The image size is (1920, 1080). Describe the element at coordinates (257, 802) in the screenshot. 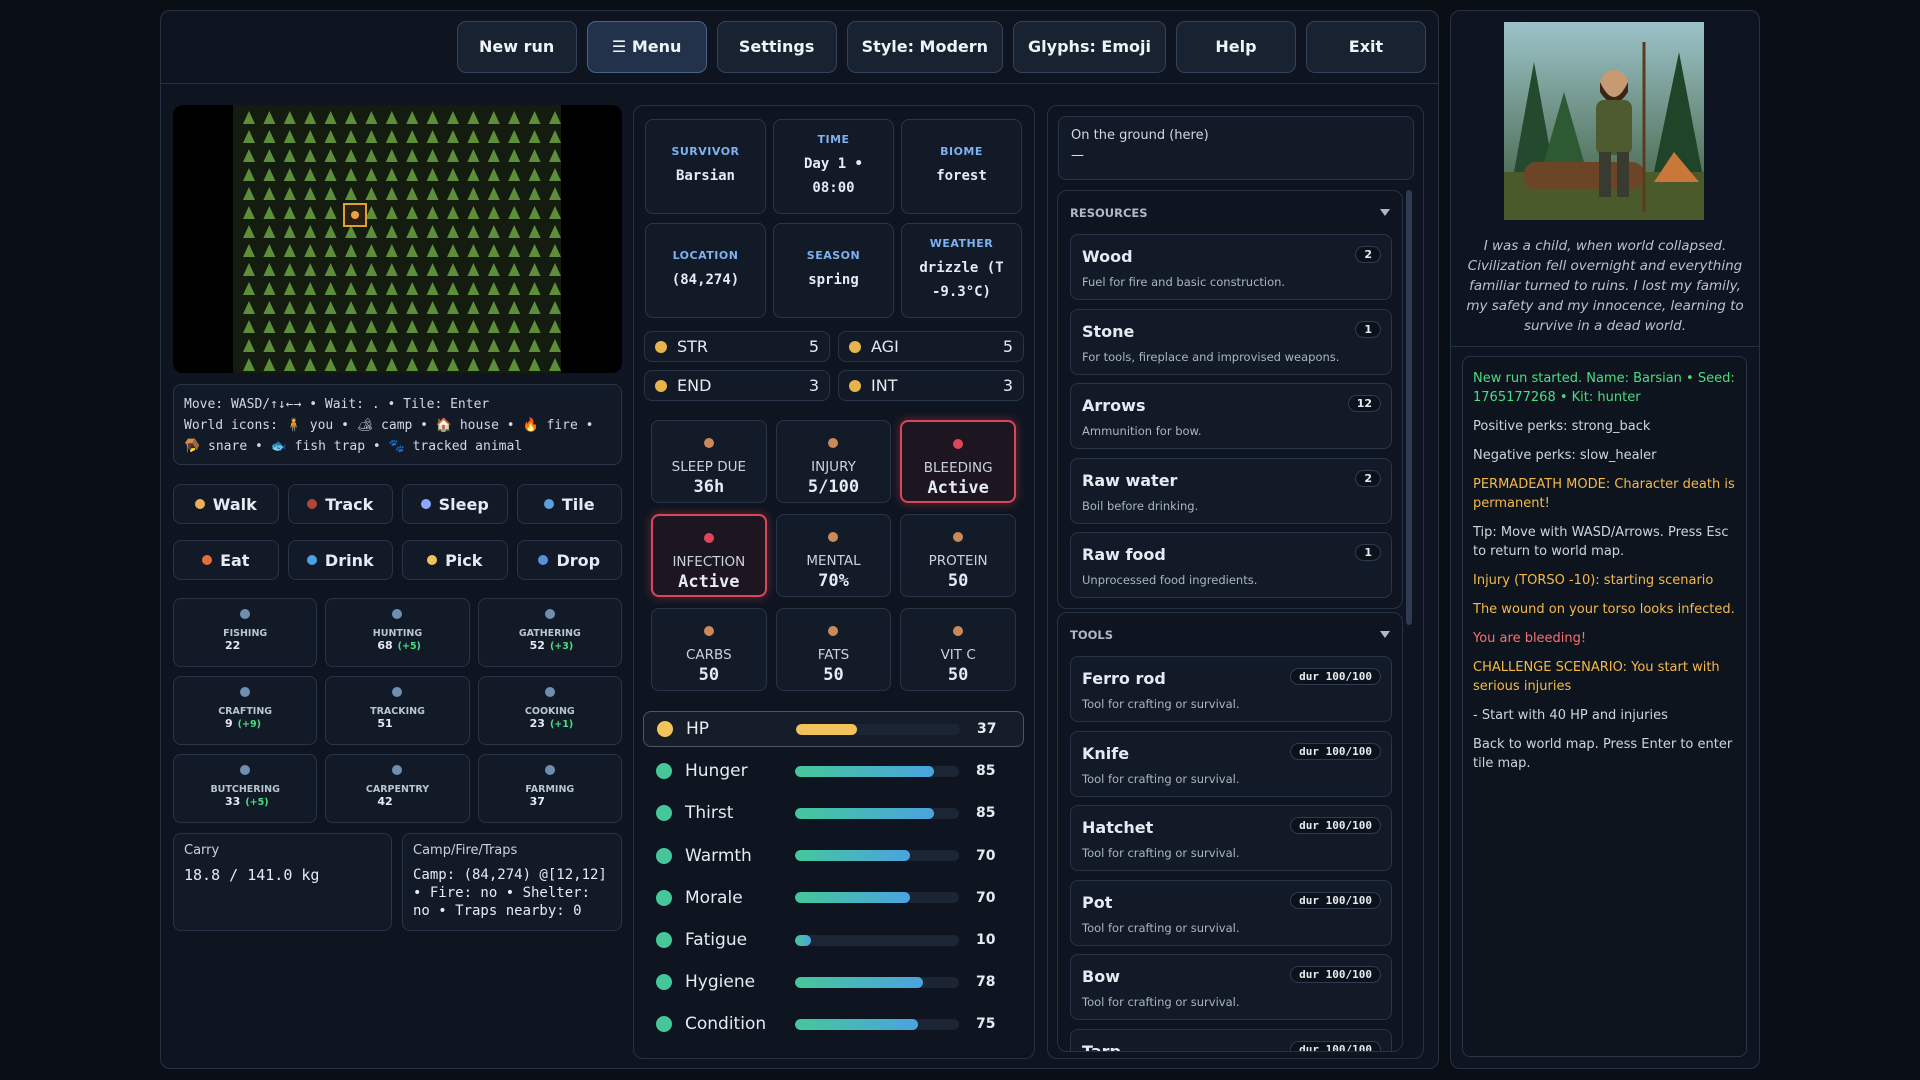

I see `skill-bonus: (+5)` at that location.